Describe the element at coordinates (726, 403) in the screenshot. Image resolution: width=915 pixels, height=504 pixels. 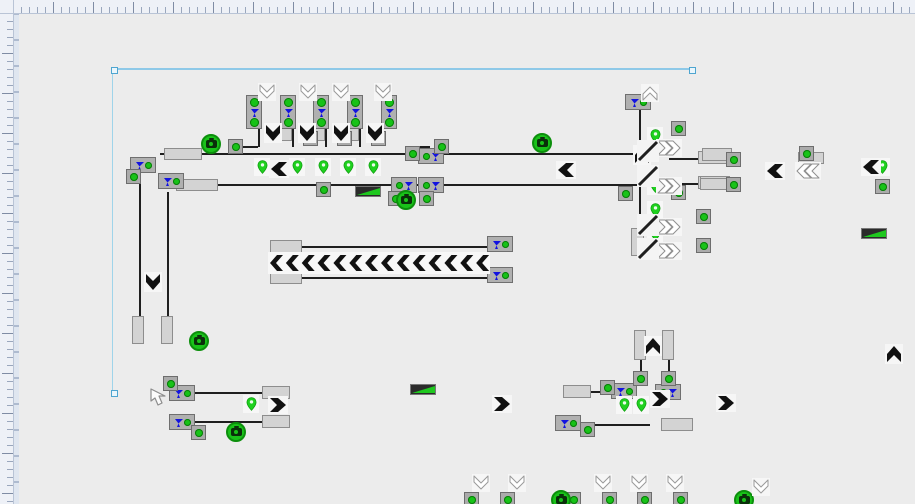
I see `chevron-black-right-far` at that location.